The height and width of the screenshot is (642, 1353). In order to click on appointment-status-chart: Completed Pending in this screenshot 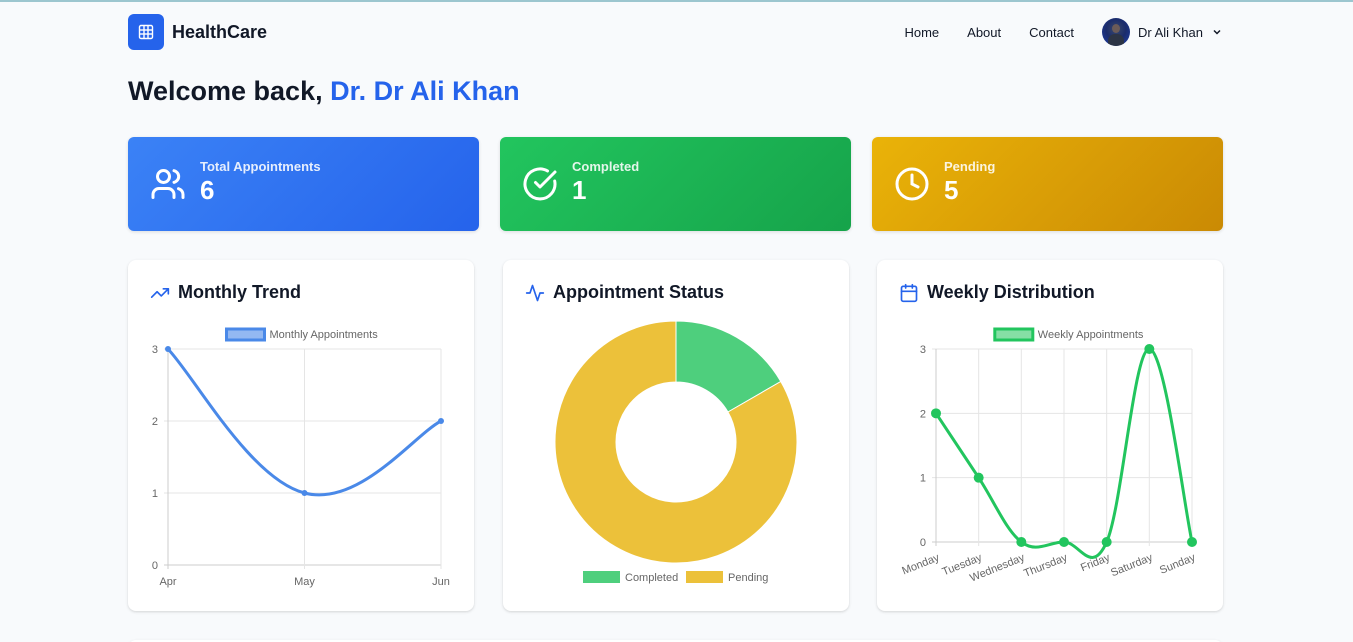, I will do `click(676, 435)`.